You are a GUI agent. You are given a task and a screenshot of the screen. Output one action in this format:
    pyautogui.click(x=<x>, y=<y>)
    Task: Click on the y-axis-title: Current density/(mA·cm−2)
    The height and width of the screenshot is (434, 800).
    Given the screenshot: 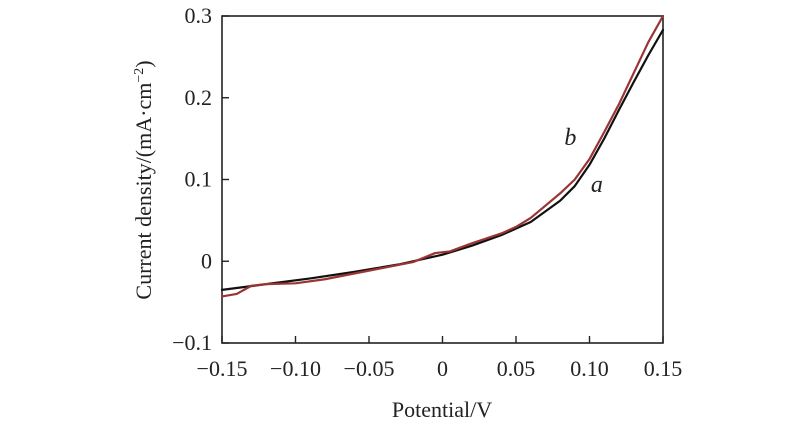 What is the action you would take?
    pyautogui.click(x=143, y=179)
    